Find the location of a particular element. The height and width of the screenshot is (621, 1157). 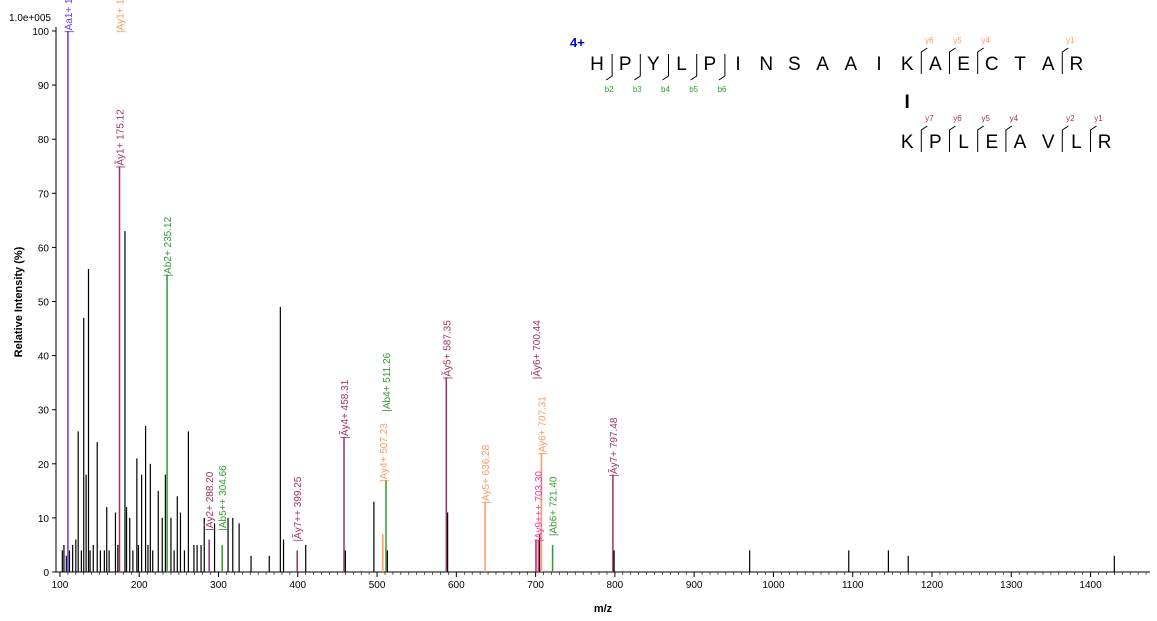

b-ion-label: b4 is located at coordinates (665, 89).